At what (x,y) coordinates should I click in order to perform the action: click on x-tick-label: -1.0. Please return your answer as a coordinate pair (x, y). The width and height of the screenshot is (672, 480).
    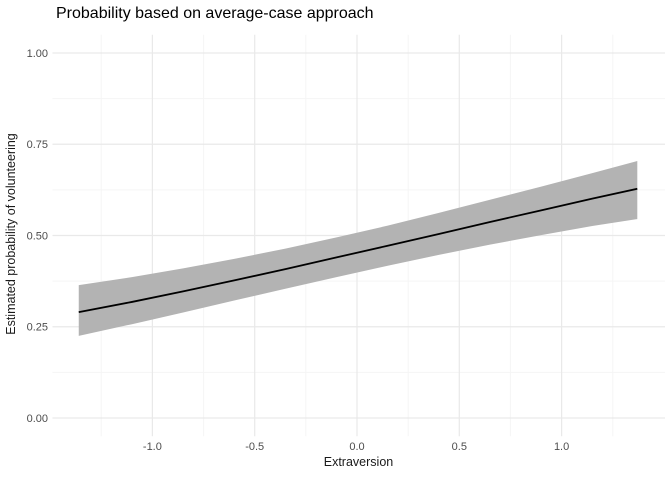
    Looking at the image, I should click on (152, 447).